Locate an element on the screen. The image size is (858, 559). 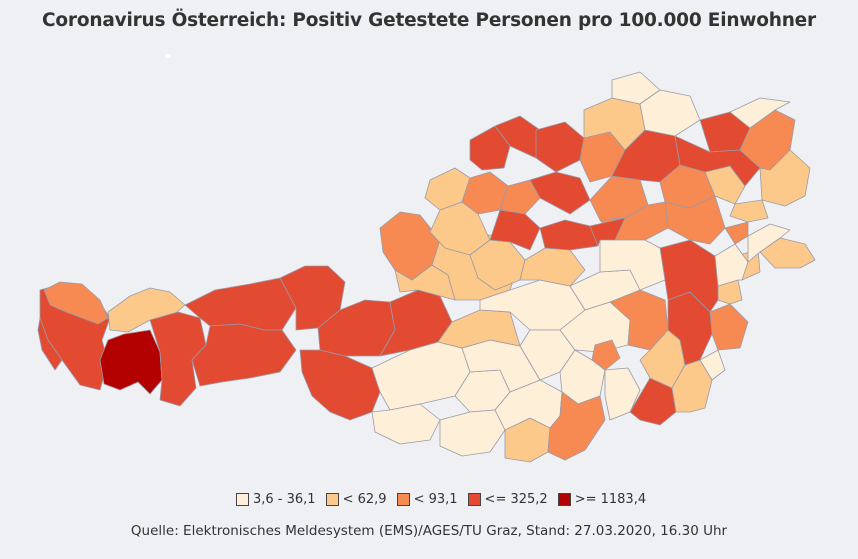
region-oberpullendorf is located at coordinates (729, 327).